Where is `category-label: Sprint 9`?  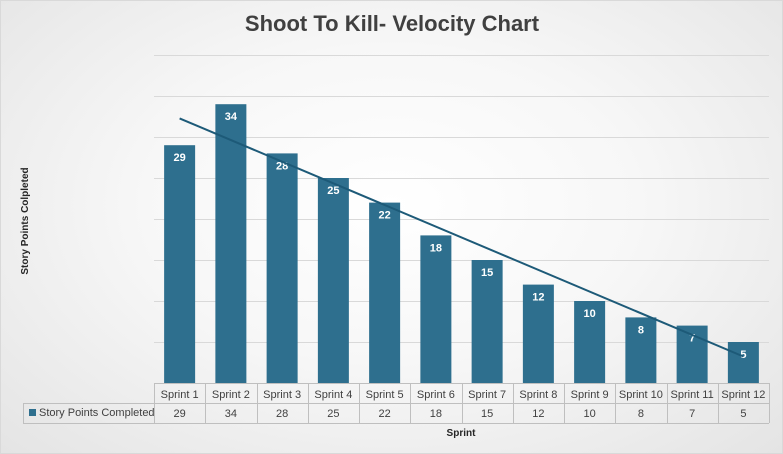
category-label: Sprint 9 is located at coordinates (590, 395).